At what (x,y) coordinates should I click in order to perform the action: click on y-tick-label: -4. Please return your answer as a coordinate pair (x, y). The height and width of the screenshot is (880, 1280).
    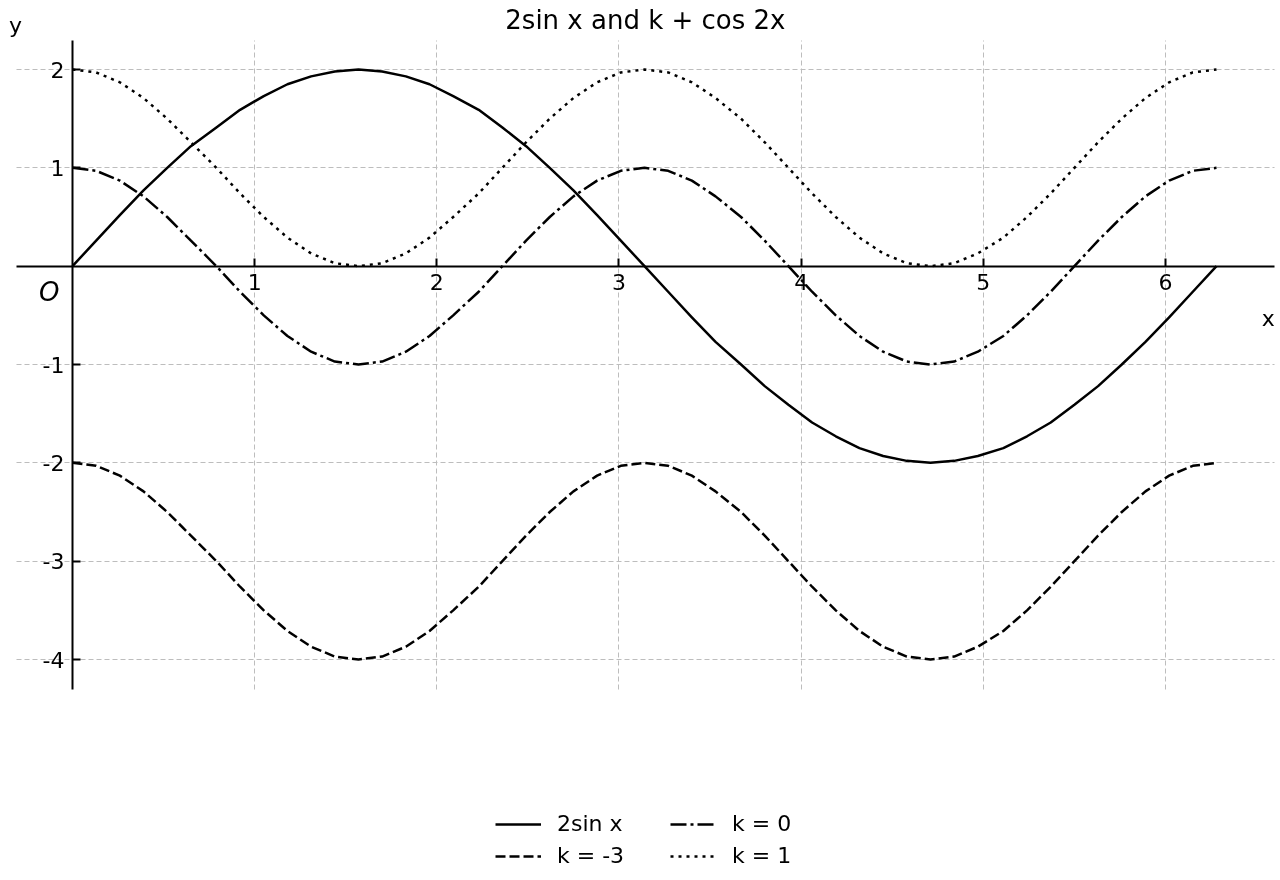
    Looking at the image, I should click on (53, 660).